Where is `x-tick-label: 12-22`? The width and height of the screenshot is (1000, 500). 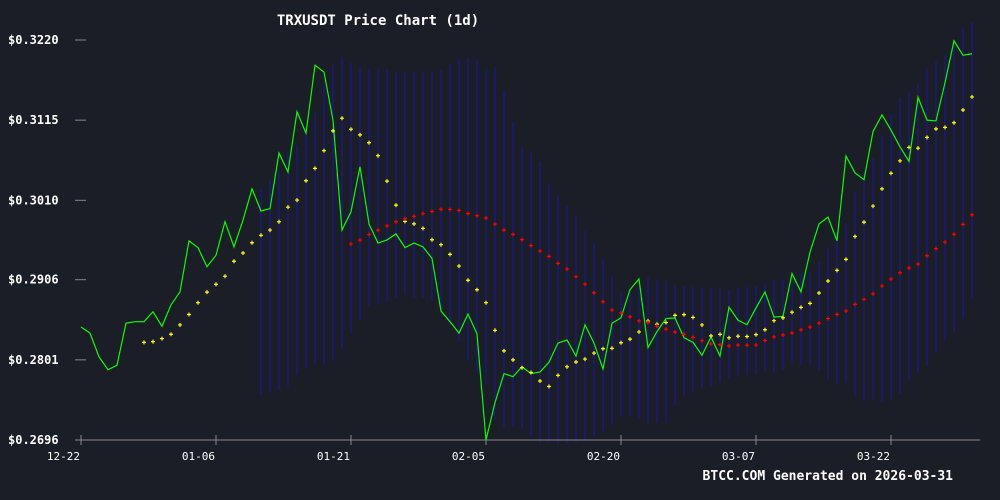
x-tick-label: 12-22 is located at coordinates (63, 456).